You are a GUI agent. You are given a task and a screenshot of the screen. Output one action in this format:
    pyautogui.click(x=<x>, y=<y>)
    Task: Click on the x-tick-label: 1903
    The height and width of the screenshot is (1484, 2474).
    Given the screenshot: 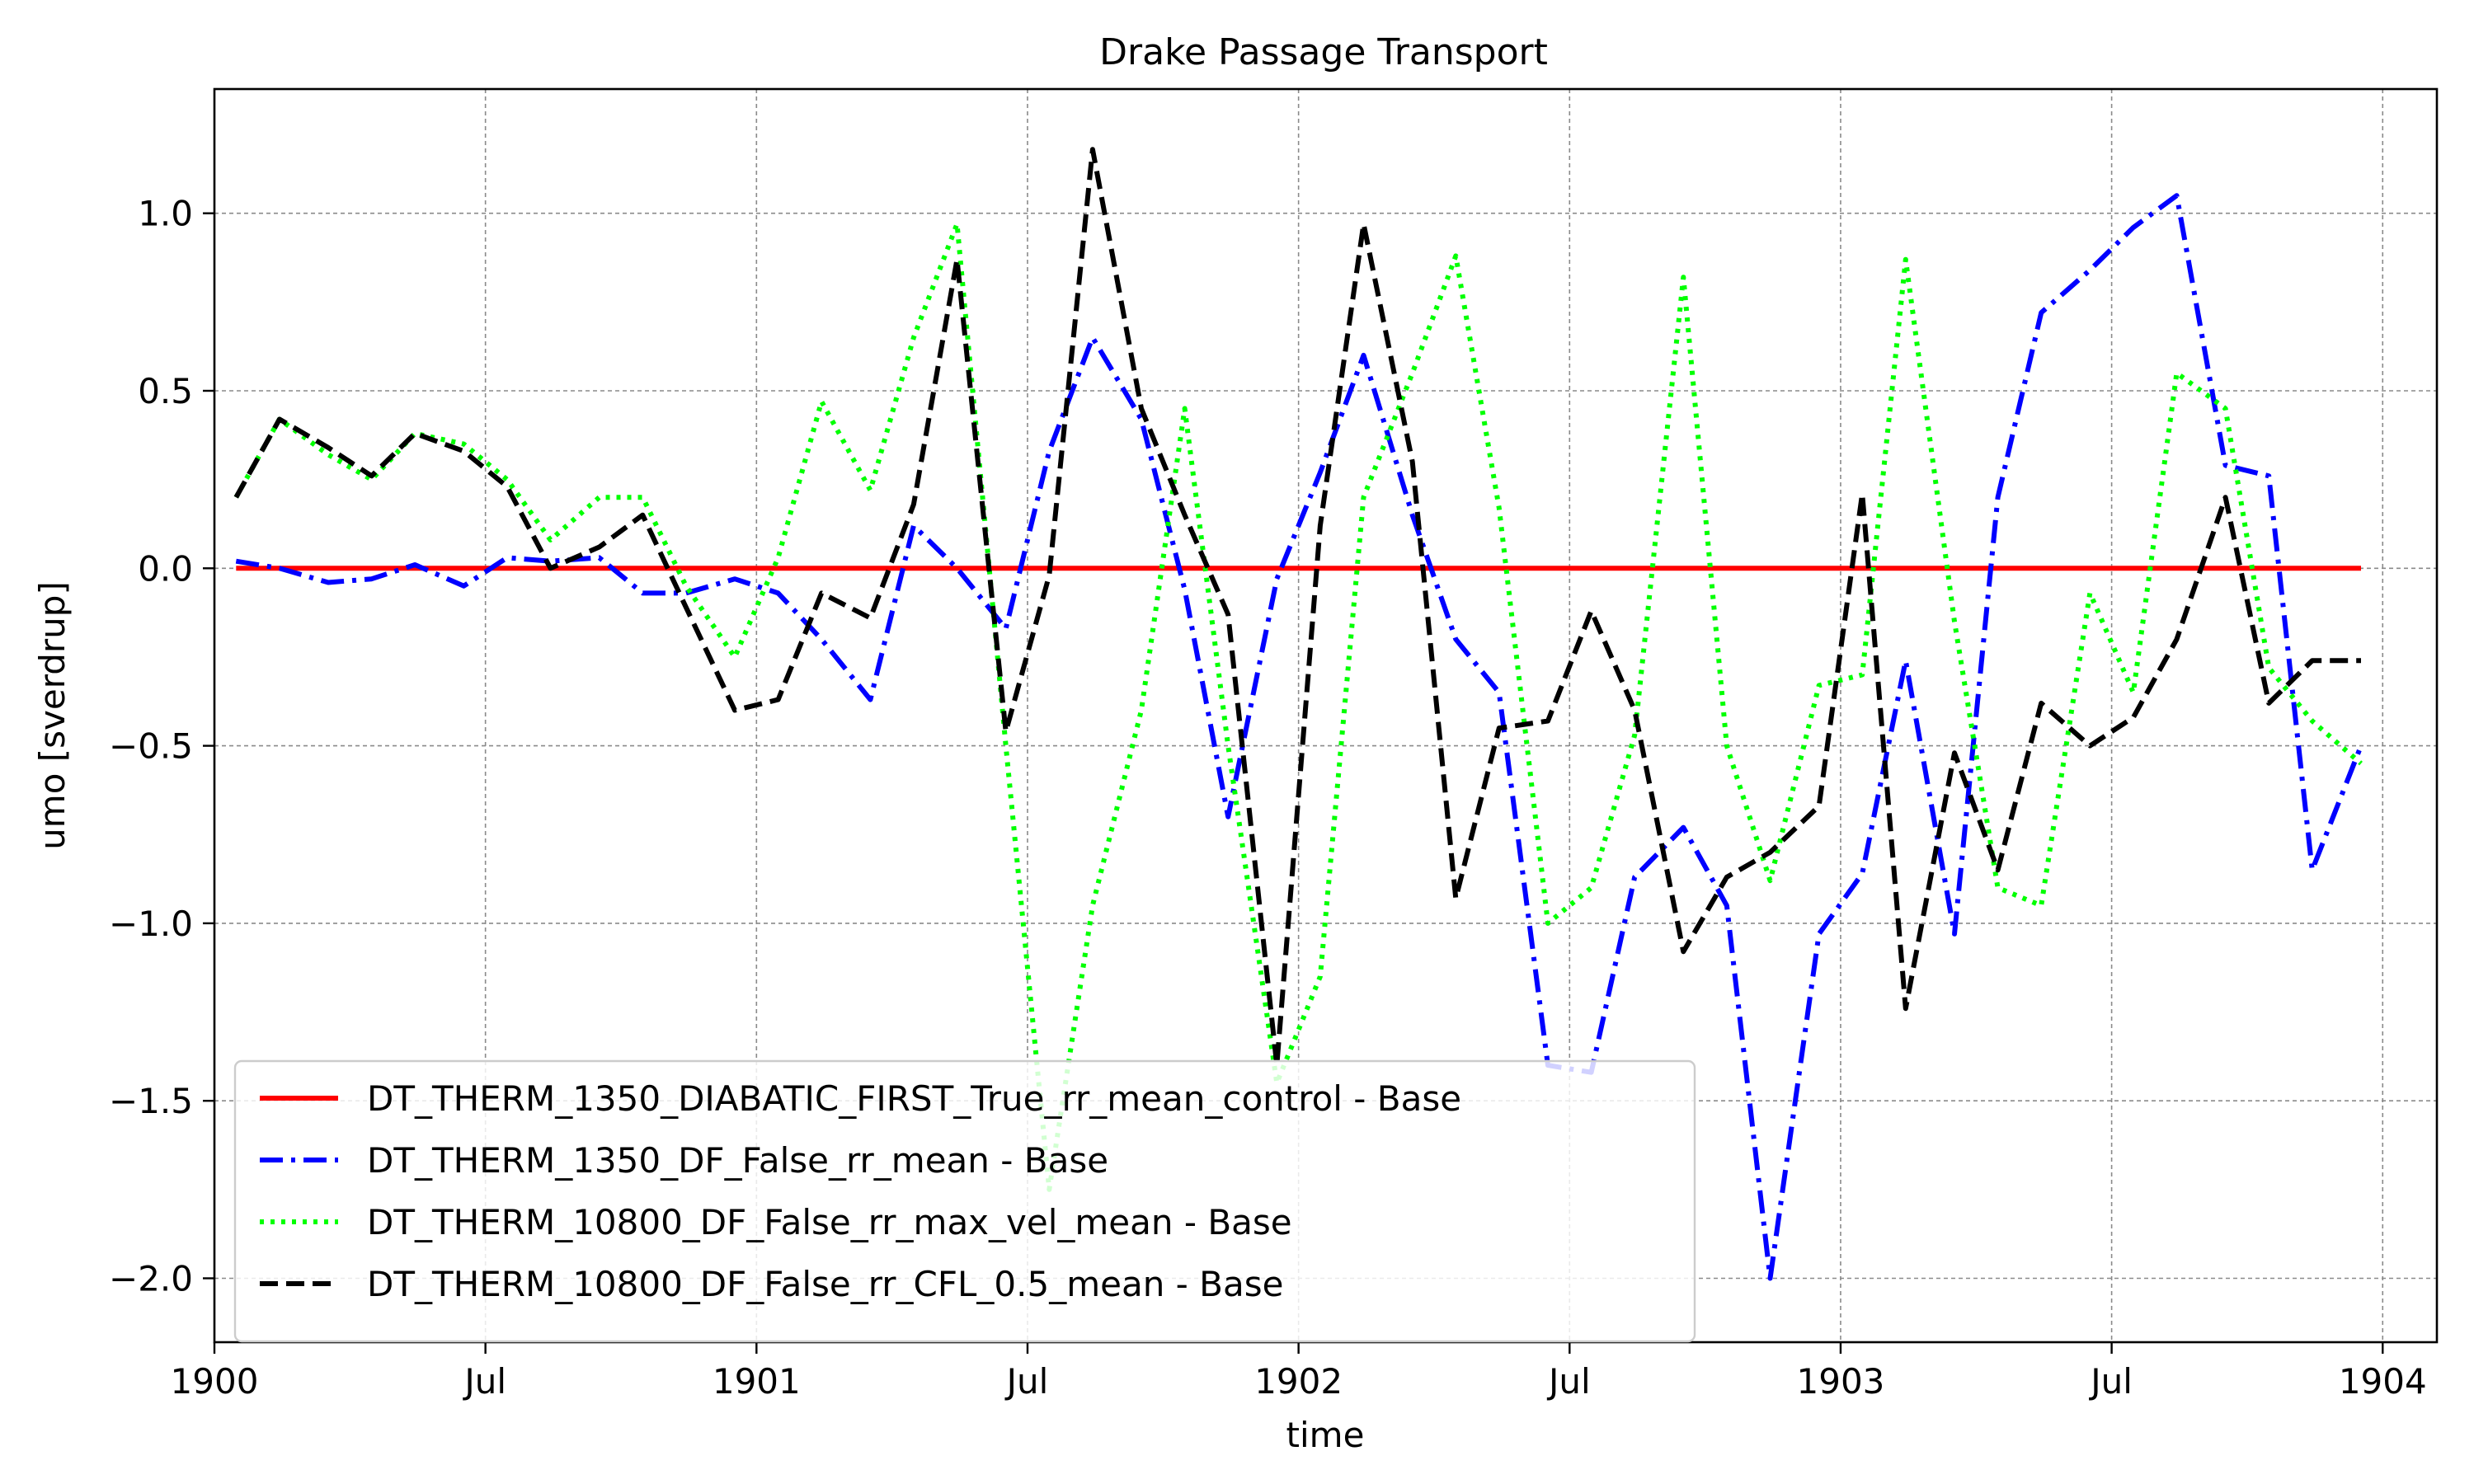 What is the action you would take?
    pyautogui.click(x=1841, y=1381)
    